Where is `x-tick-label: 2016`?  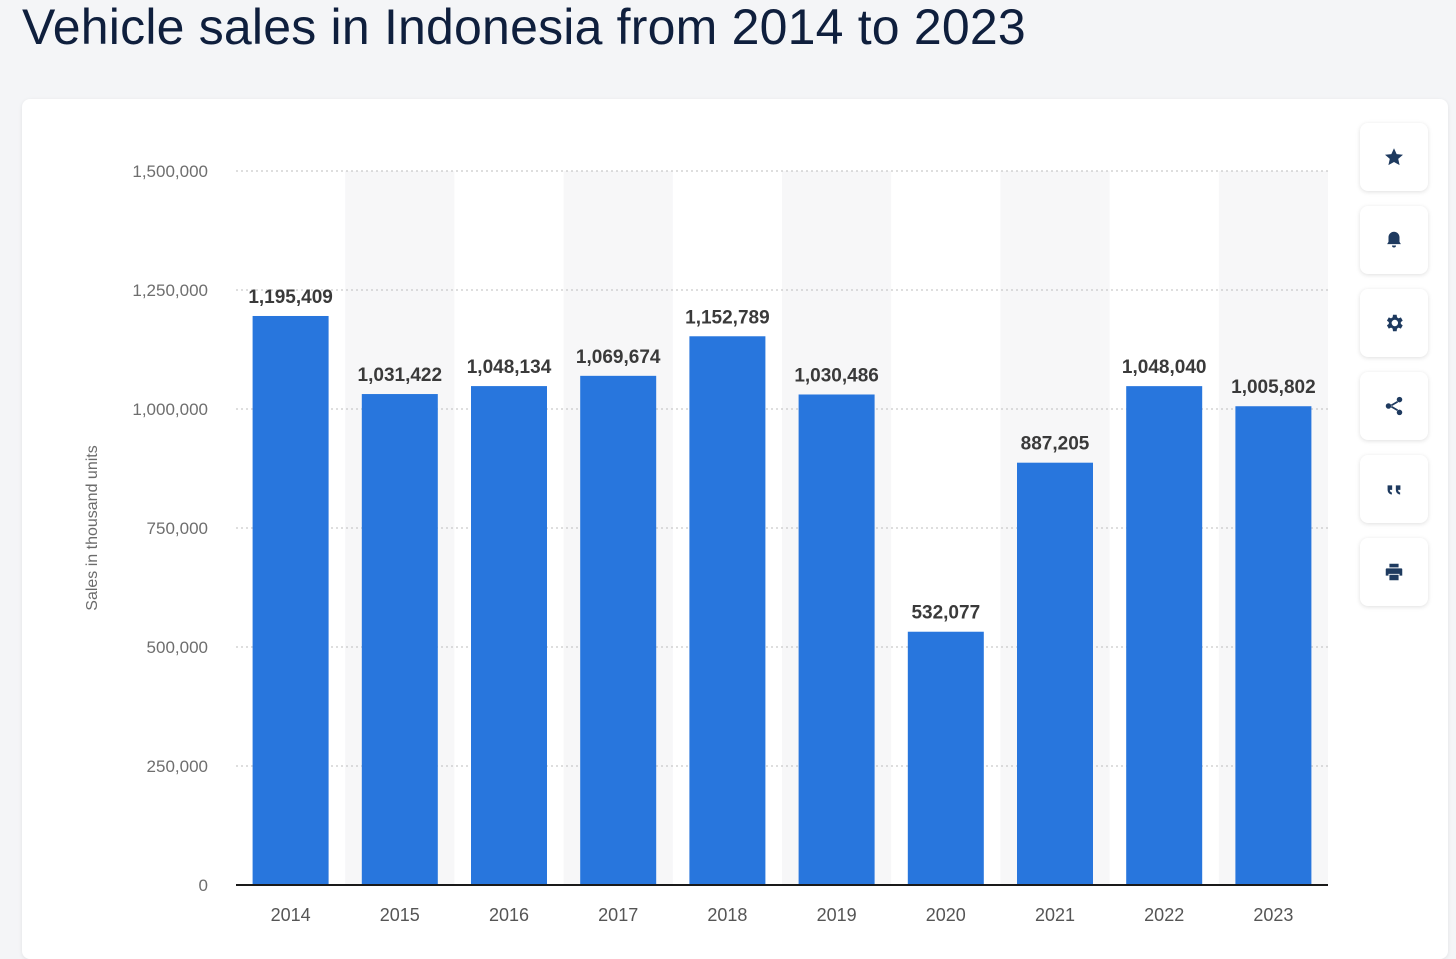
x-tick-label: 2016 is located at coordinates (509, 915).